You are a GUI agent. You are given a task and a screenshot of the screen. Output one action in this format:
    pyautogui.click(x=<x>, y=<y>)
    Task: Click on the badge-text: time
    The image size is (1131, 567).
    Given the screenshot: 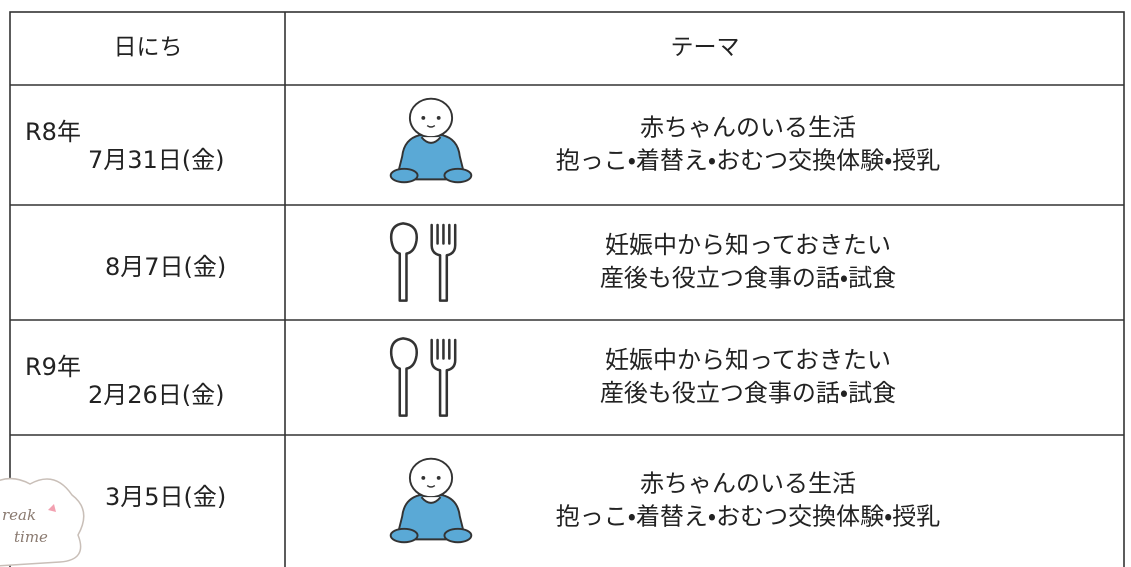 What is the action you would take?
    pyautogui.click(x=31, y=537)
    